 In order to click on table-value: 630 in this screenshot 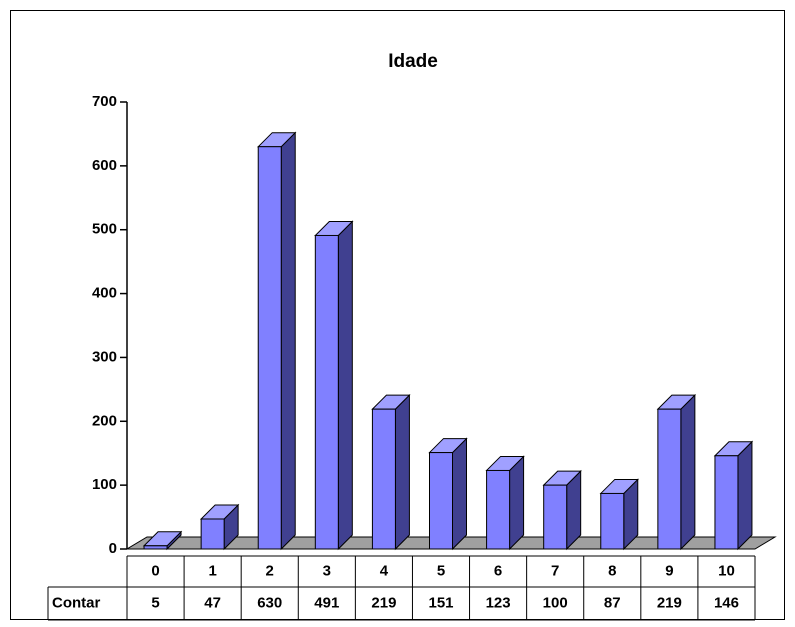, I will do `click(269, 602)`.